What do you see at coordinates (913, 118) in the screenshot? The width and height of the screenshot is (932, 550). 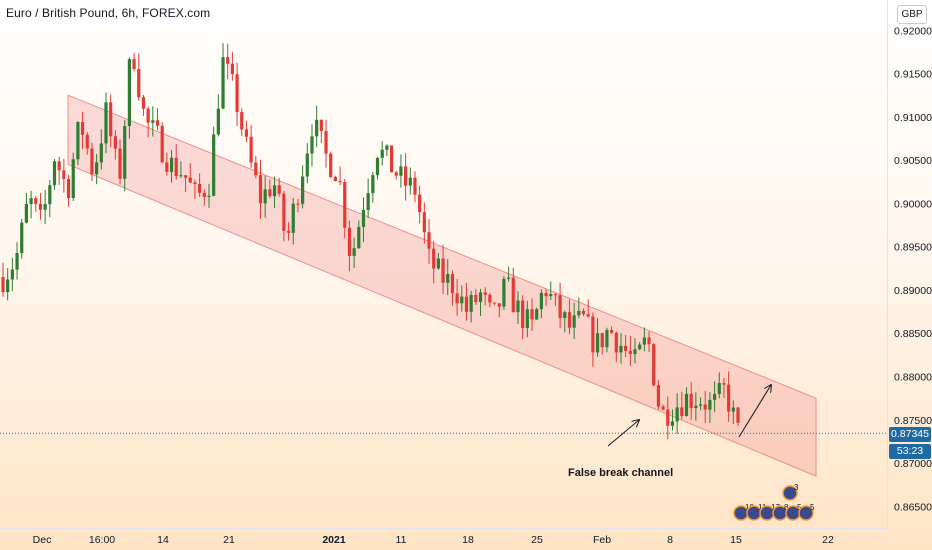 I see `y-tick-label: 0.91000` at bounding box center [913, 118].